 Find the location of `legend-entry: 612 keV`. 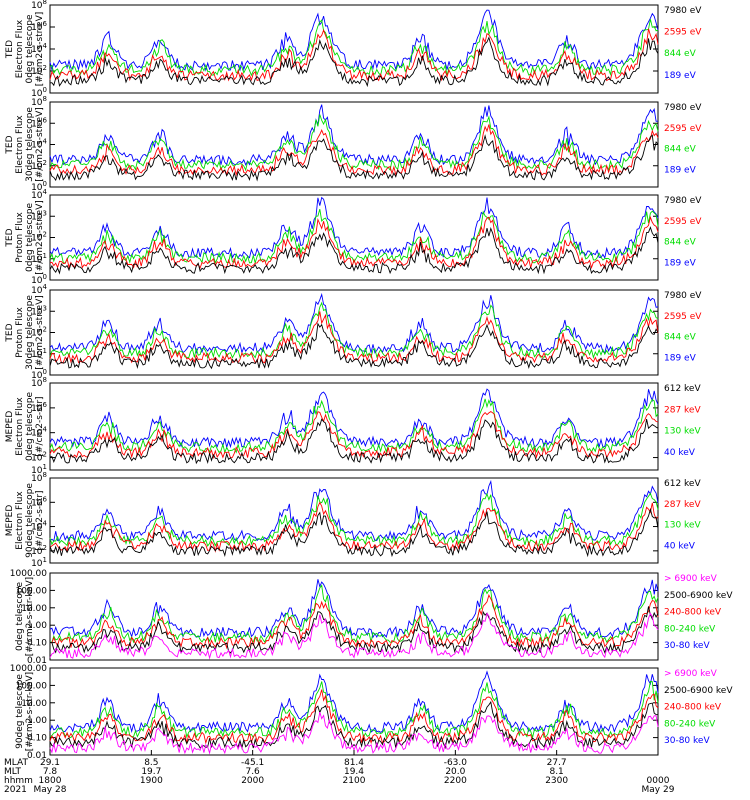

legend-entry: 612 keV is located at coordinates (682, 484).